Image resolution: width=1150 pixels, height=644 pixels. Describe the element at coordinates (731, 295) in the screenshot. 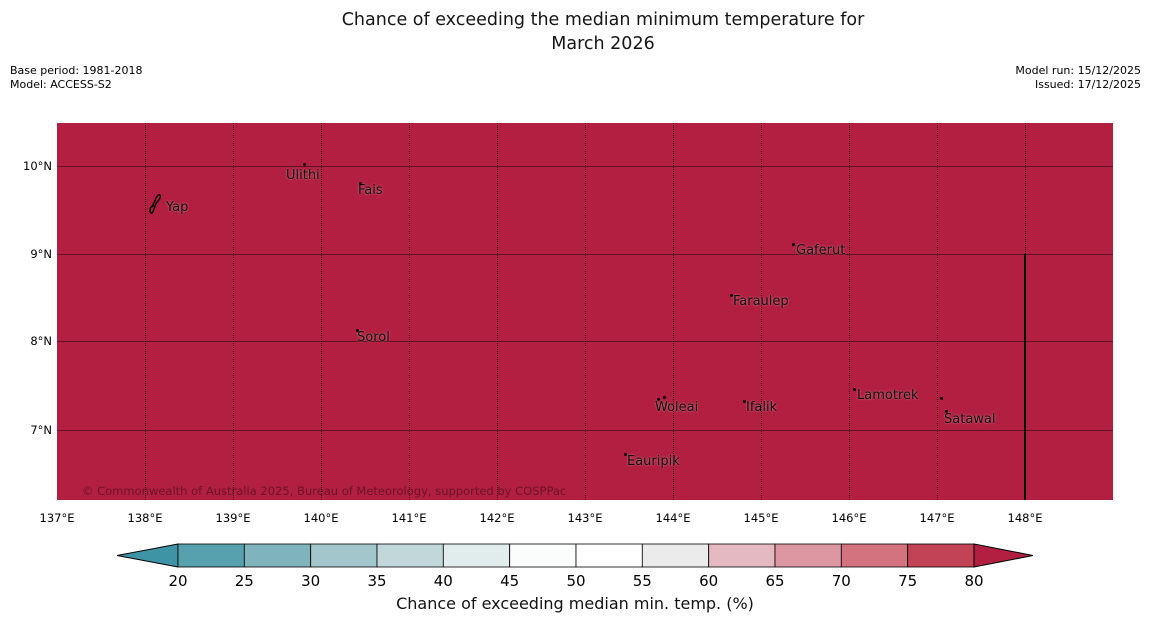

I see `island-marker-faraulep` at that location.